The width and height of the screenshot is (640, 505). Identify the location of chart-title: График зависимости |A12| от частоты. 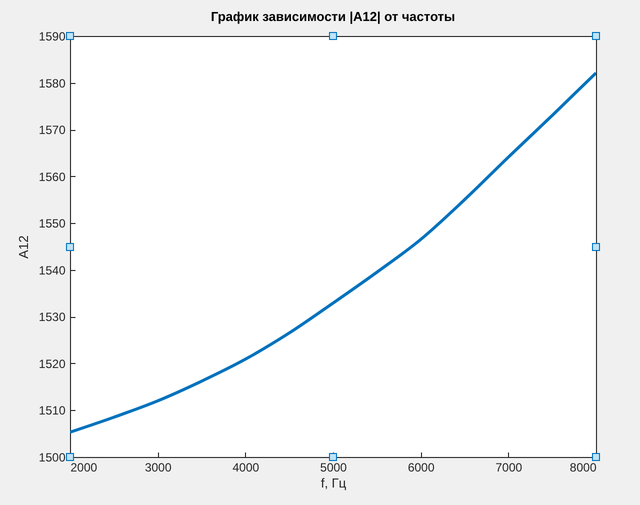
(333, 16).